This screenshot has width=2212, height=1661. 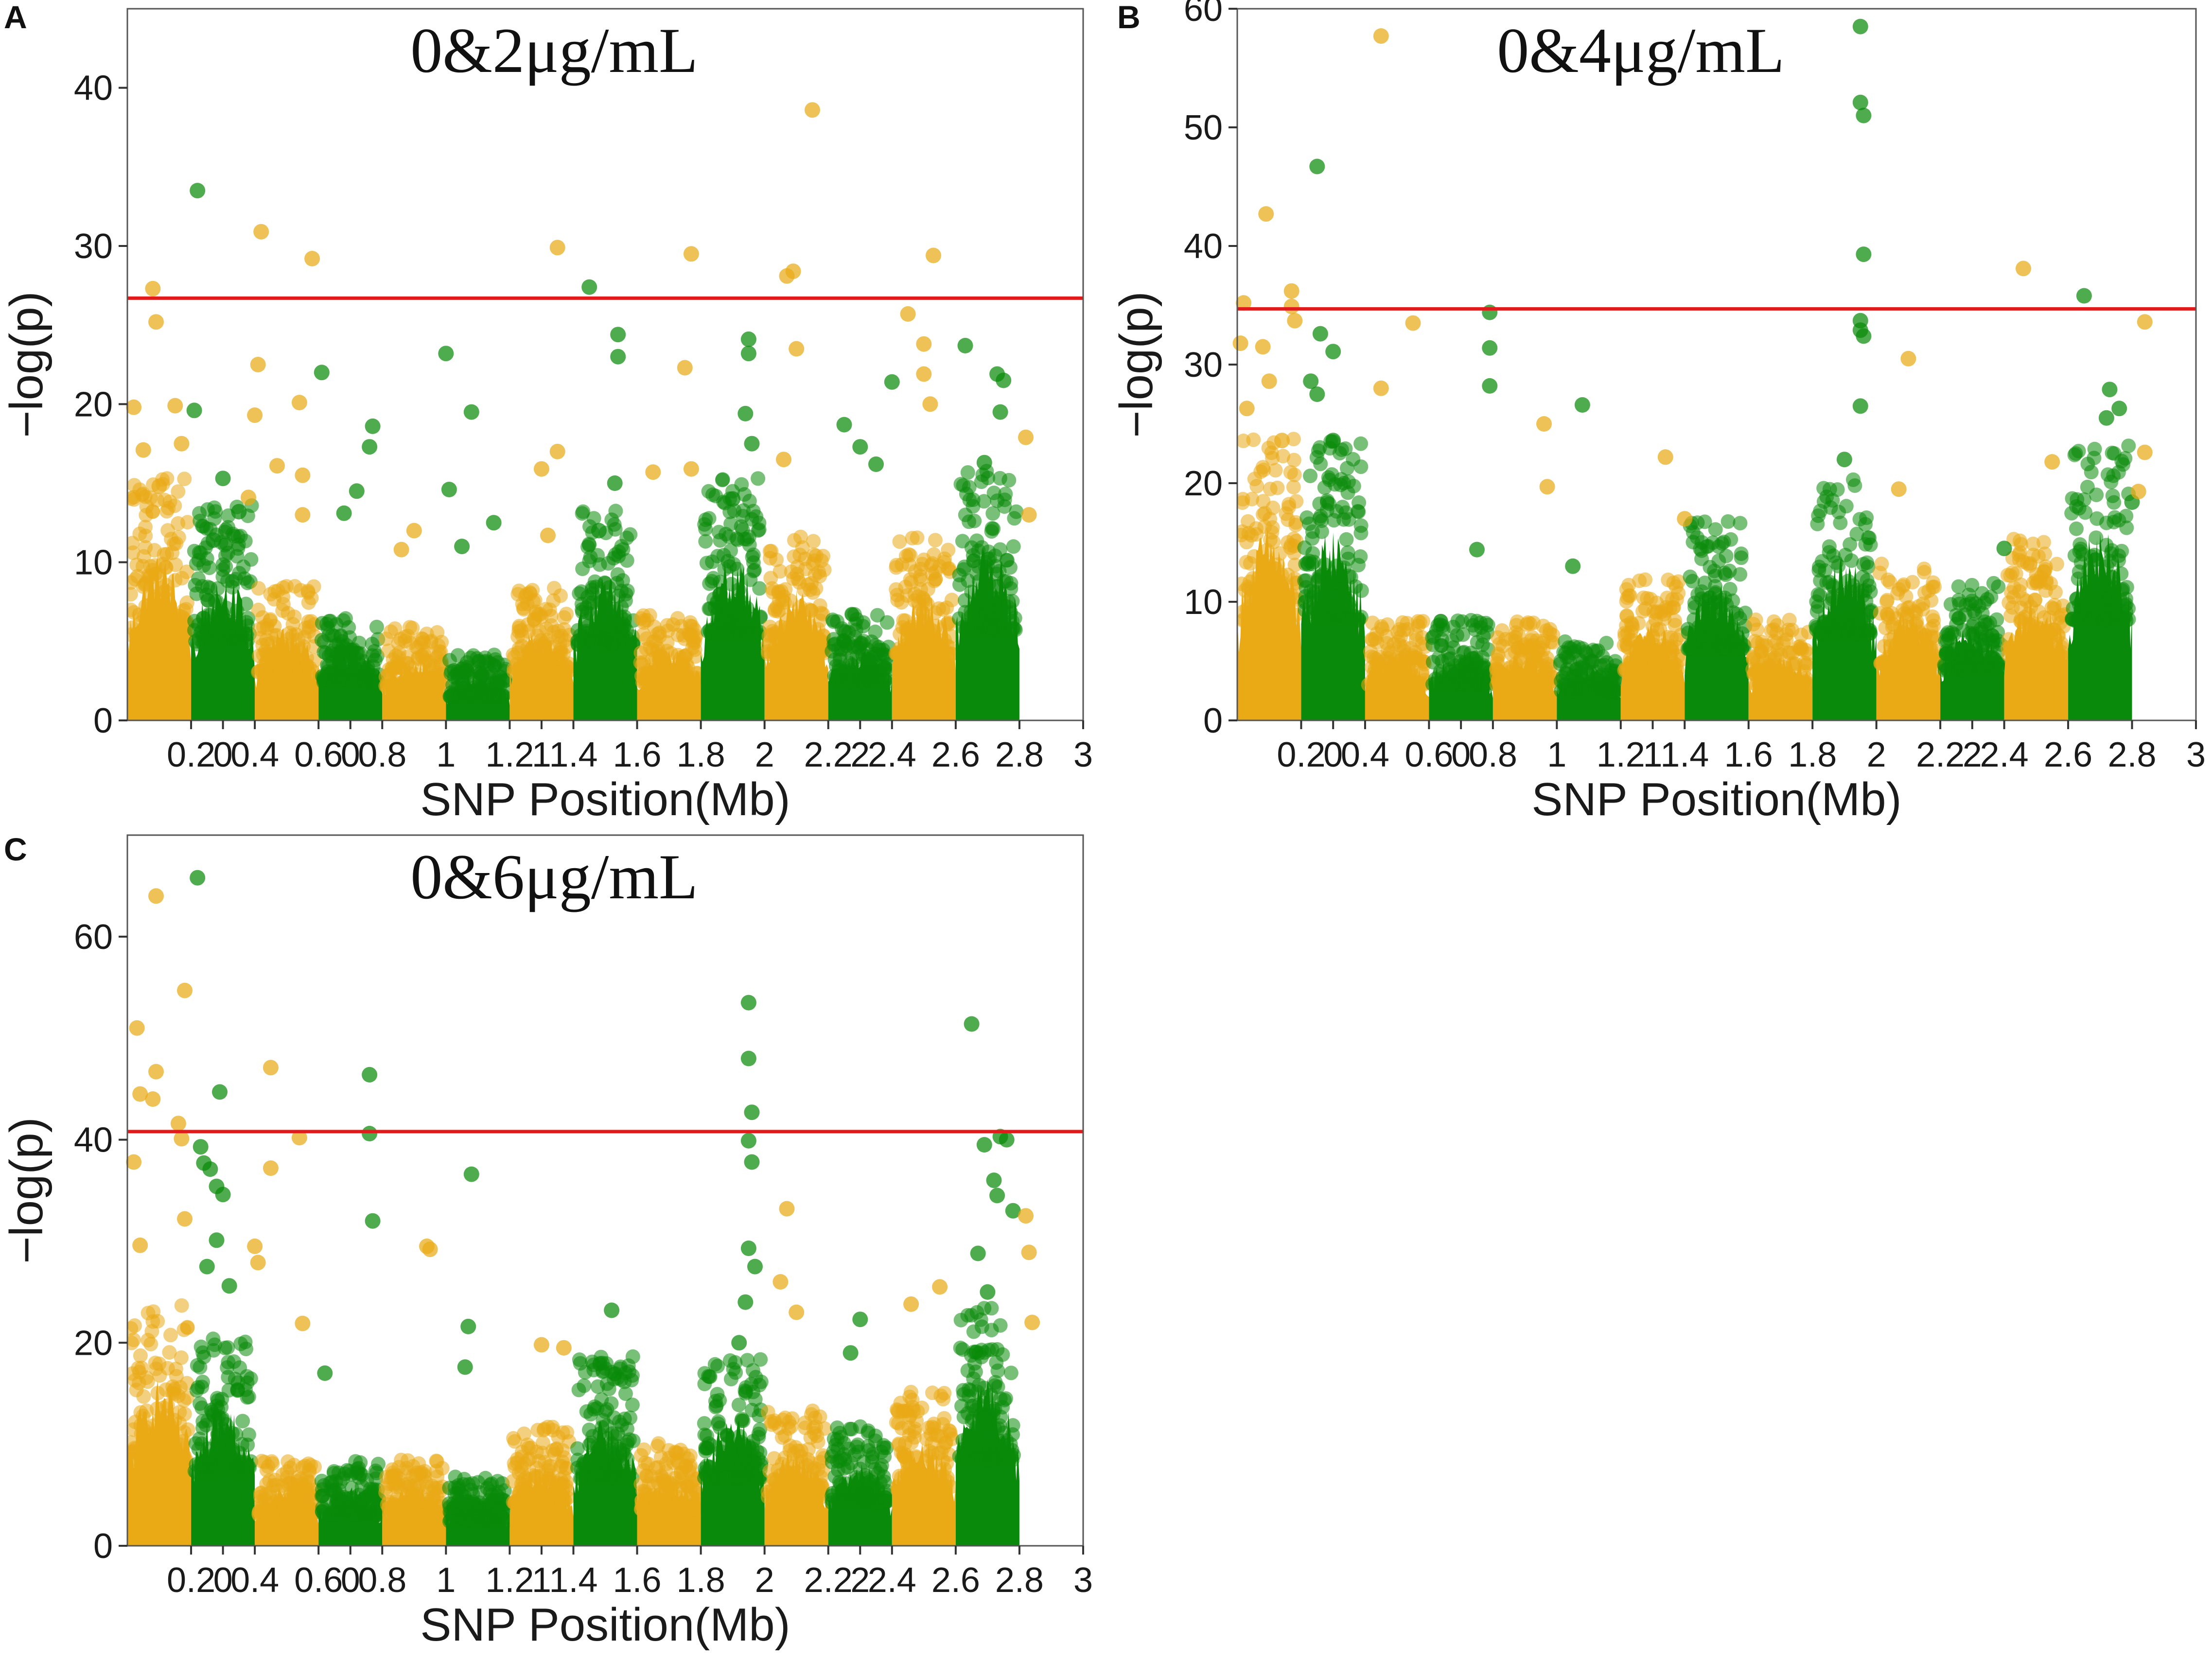 I want to click on x-tick-label: 2.6, so click(x=955, y=754).